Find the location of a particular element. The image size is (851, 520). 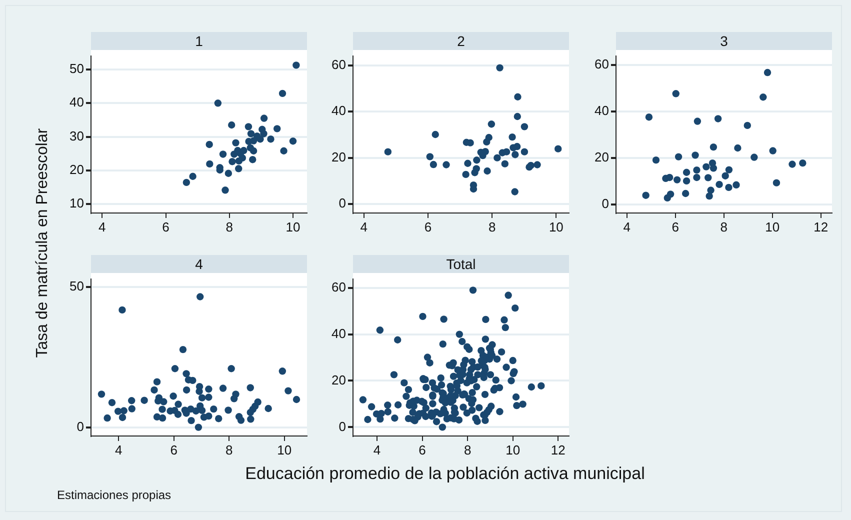

chart-title: 4 is located at coordinates (199, 264).